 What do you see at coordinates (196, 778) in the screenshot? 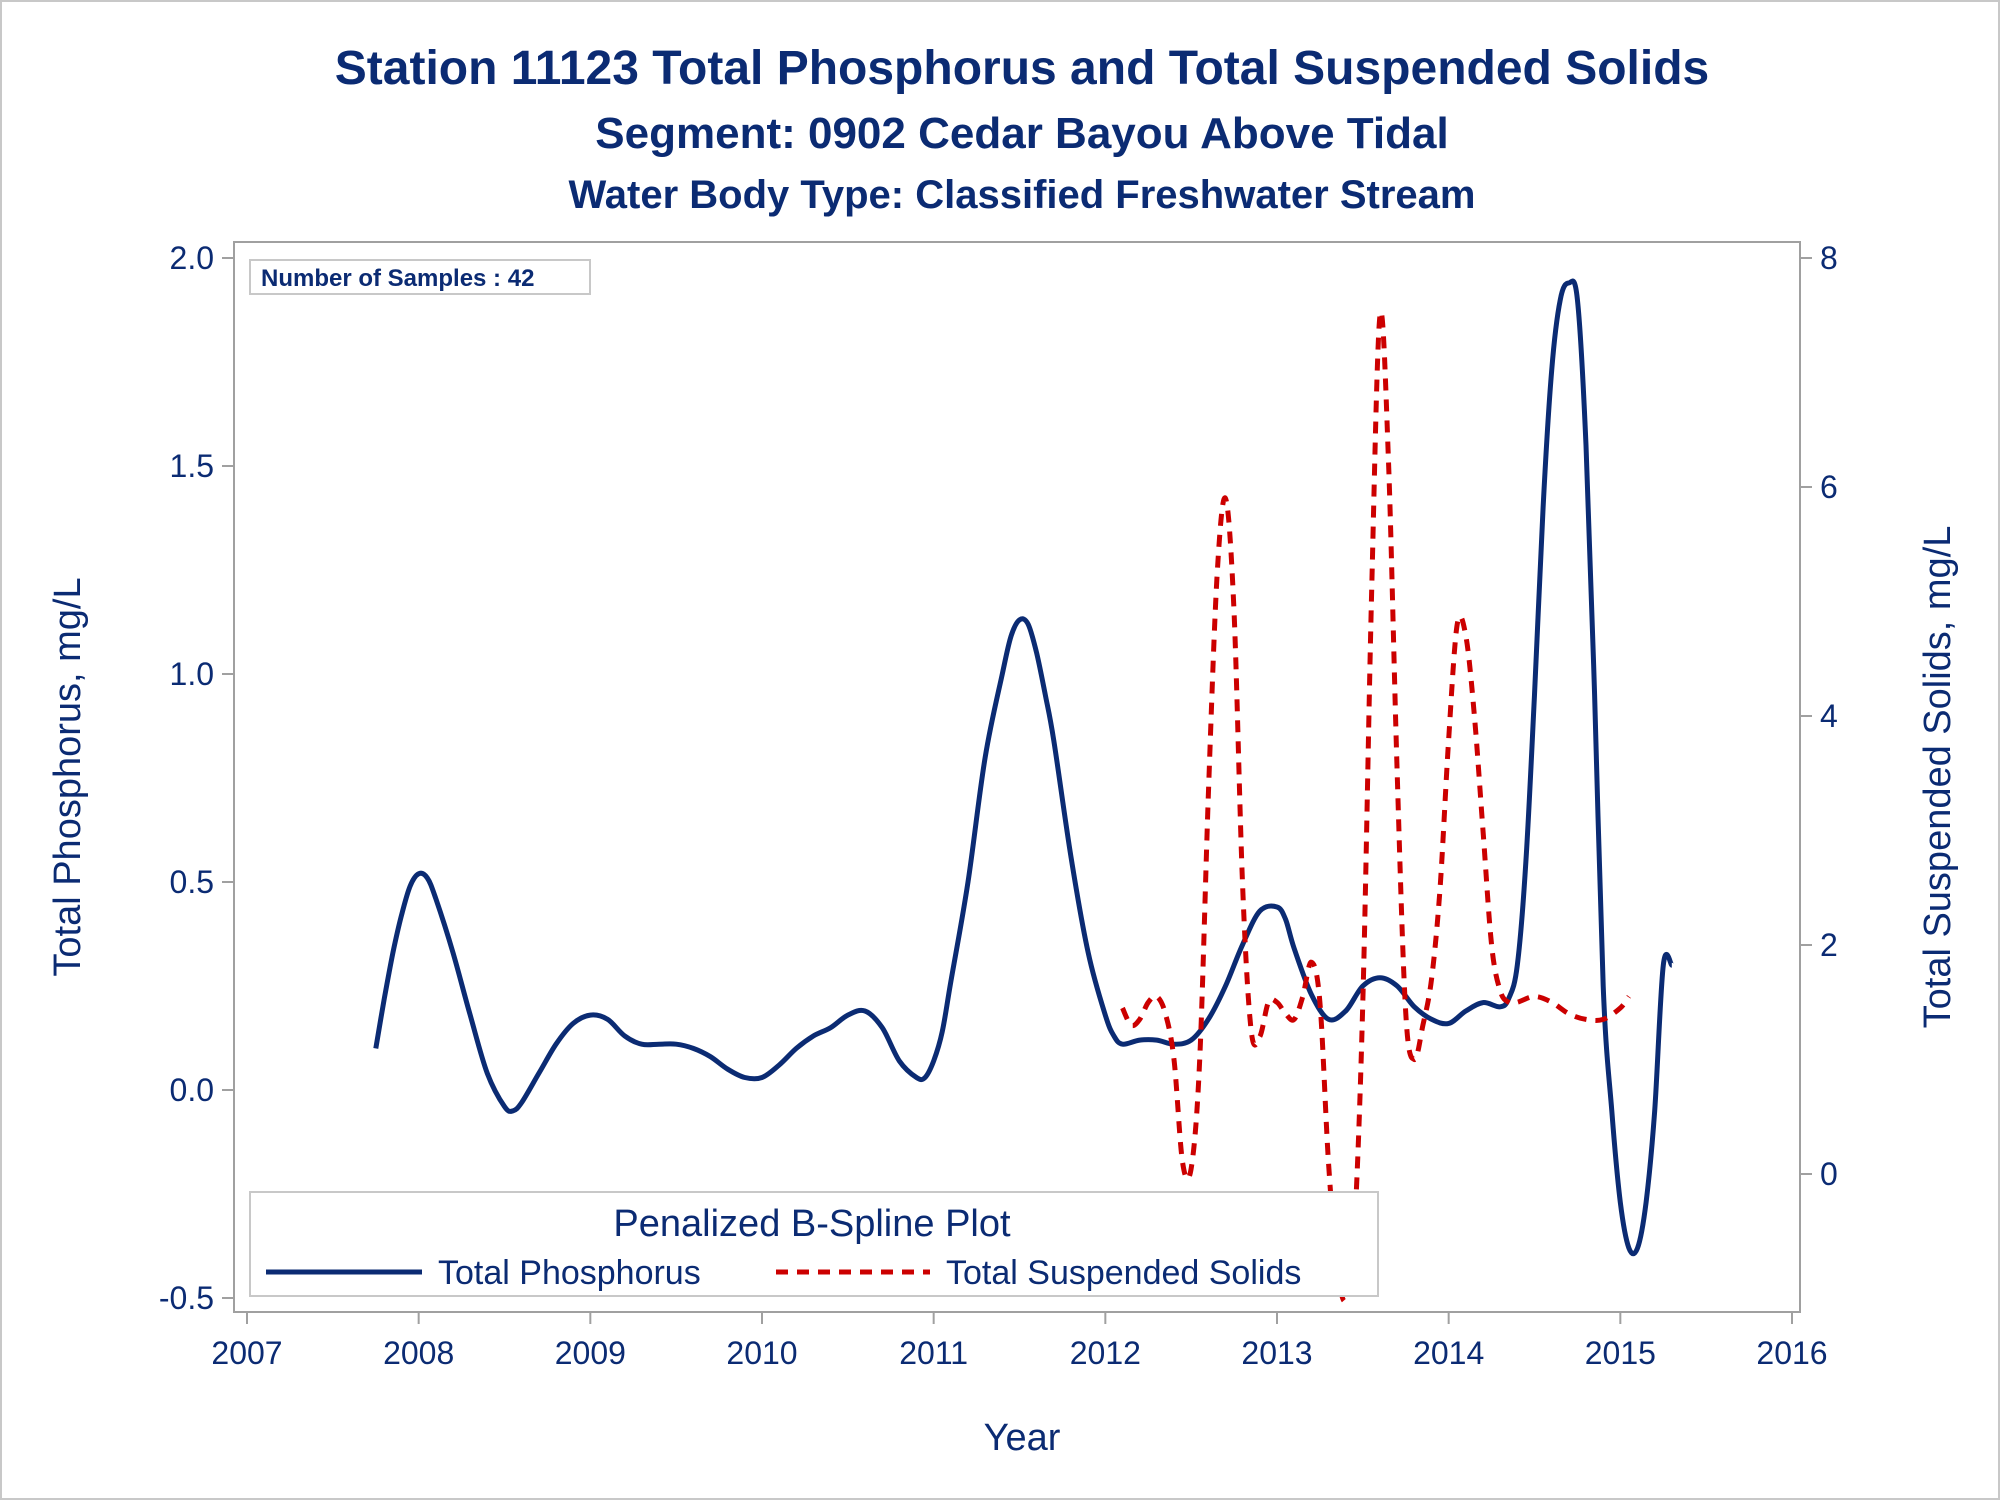
I see `y-axis-left: -0.5 0.0 0.5 1.0 1.5 2.0` at bounding box center [196, 778].